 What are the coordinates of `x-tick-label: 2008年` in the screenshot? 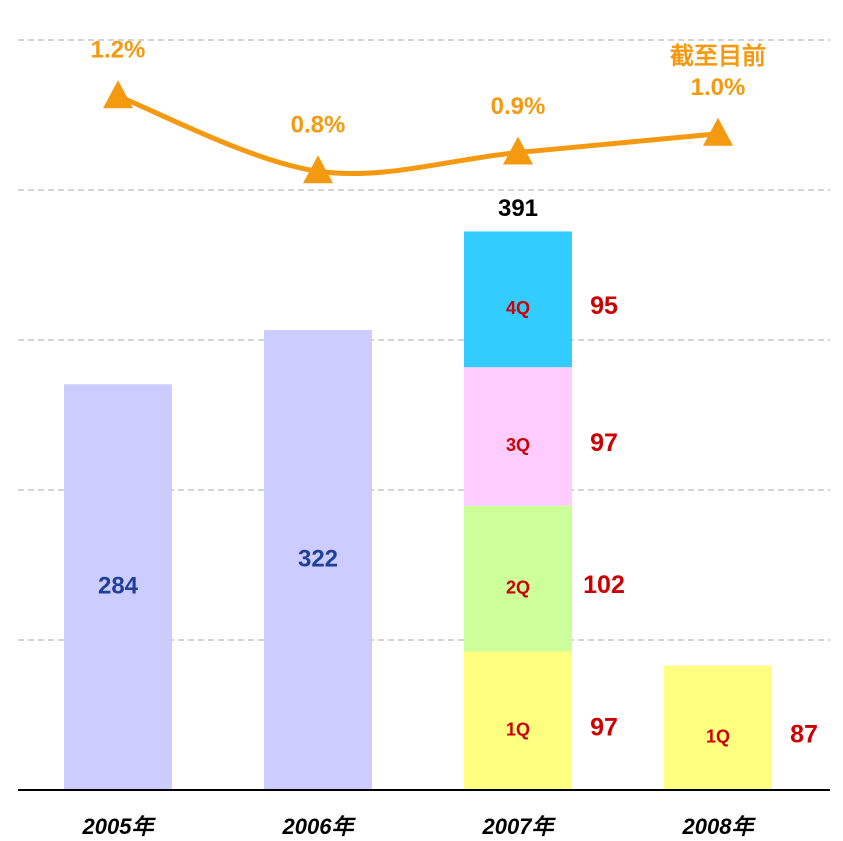 It's located at (719, 826).